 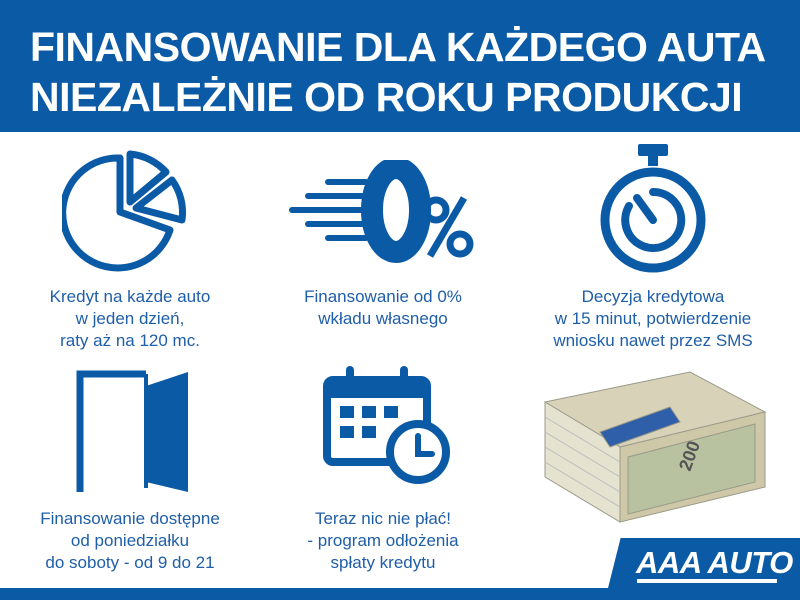 What do you see at coordinates (714, 562) in the screenshot?
I see `aaa-auto-logo: AAA AUTO` at bounding box center [714, 562].